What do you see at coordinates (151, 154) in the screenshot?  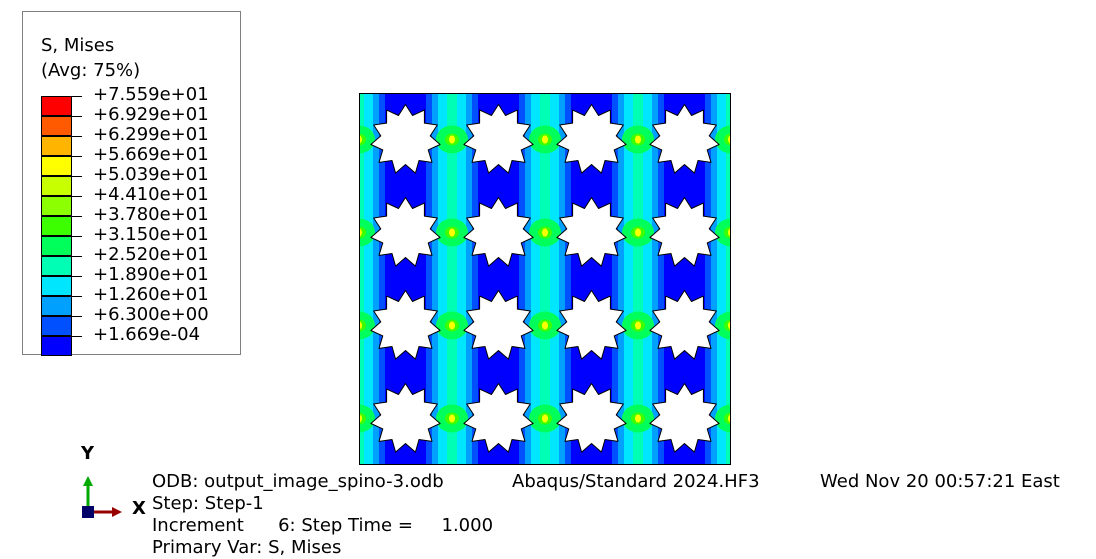 I see `legend-value: +5.669e+01` at bounding box center [151, 154].